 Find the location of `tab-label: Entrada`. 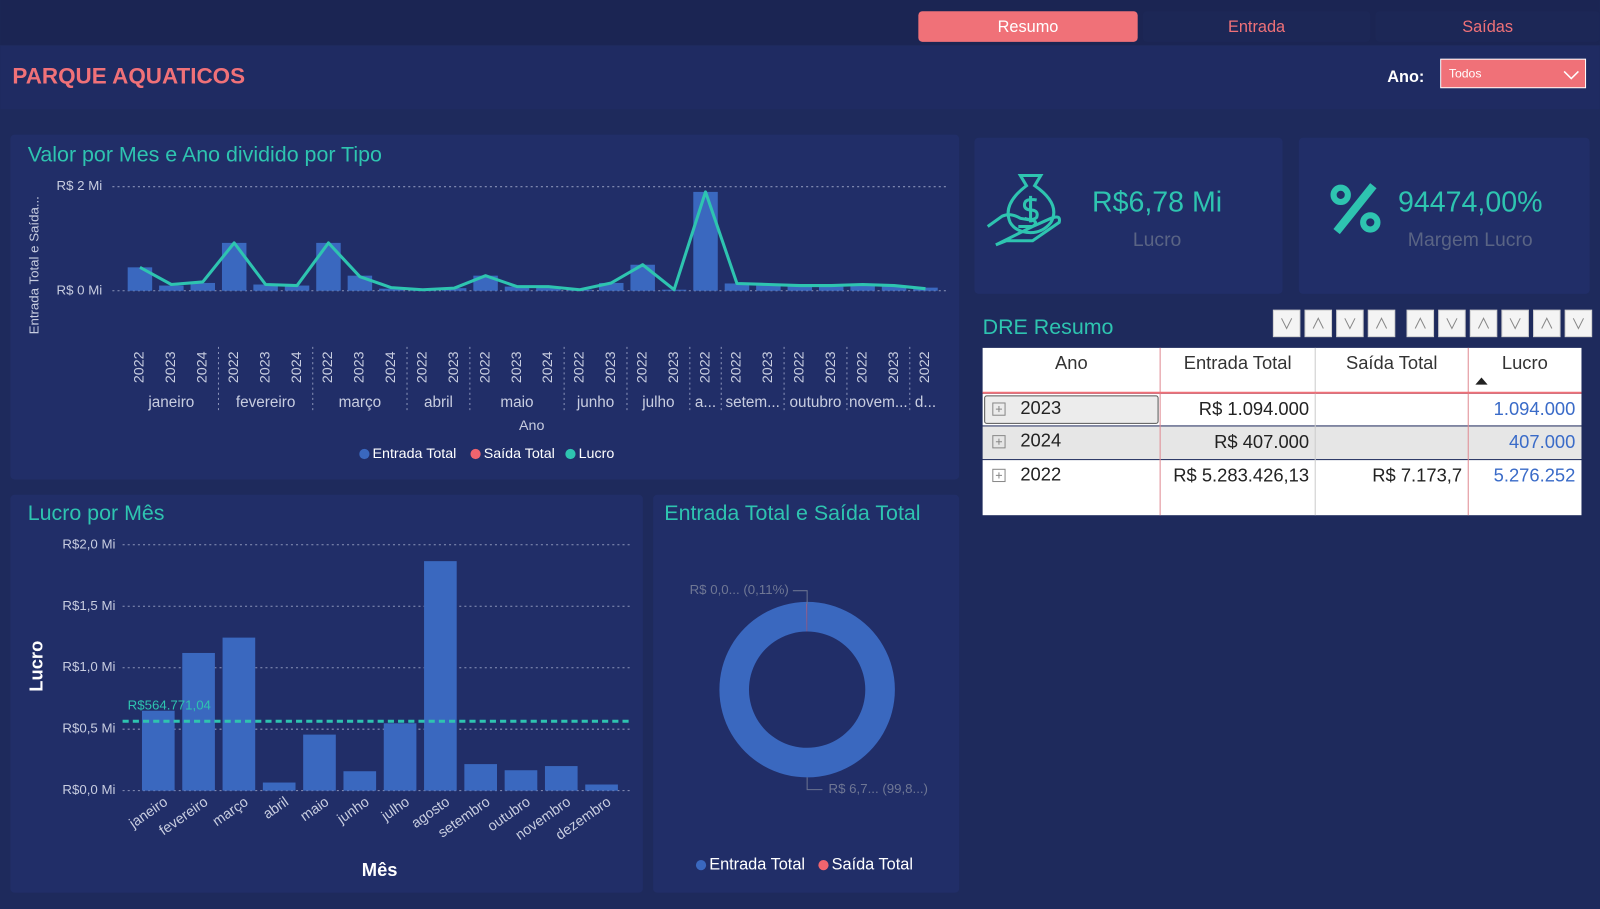

tab-label: Entrada is located at coordinates (1257, 27).